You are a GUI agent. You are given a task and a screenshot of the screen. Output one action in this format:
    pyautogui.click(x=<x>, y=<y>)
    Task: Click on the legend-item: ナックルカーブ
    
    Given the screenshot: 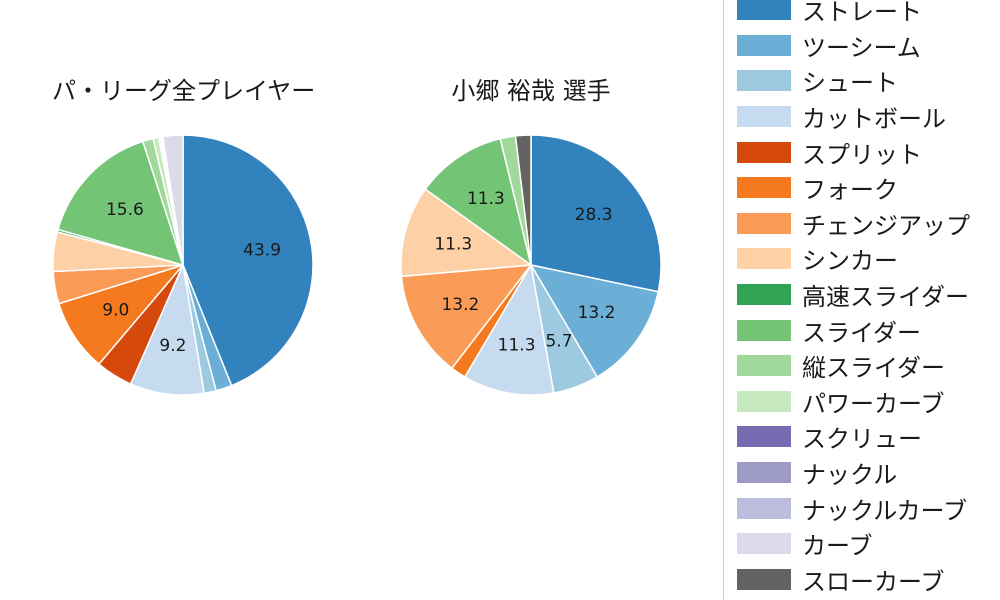 What is the action you would take?
    pyautogui.click(x=868, y=508)
    